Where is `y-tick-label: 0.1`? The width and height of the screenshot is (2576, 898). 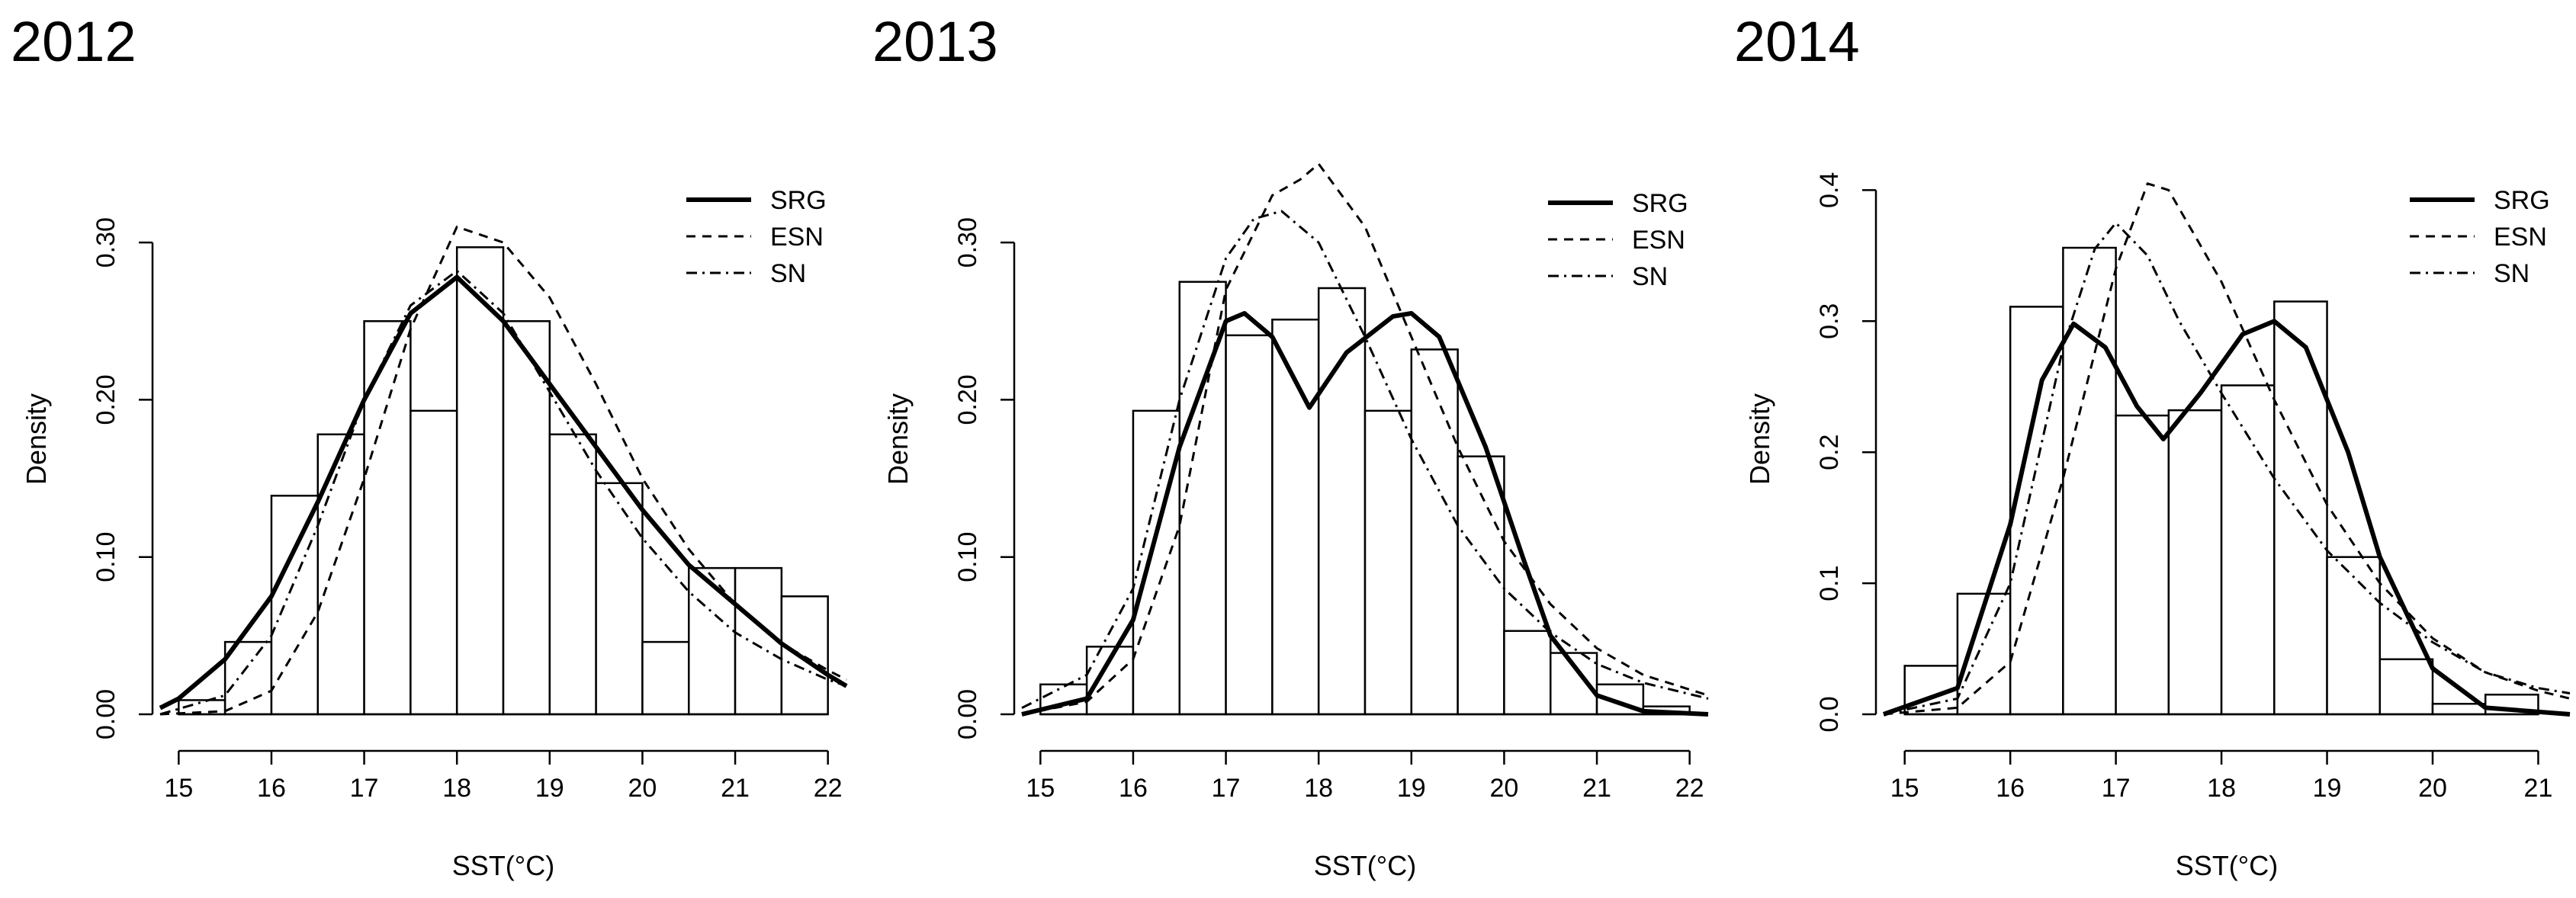
y-tick-label: 0.1 is located at coordinates (1829, 583).